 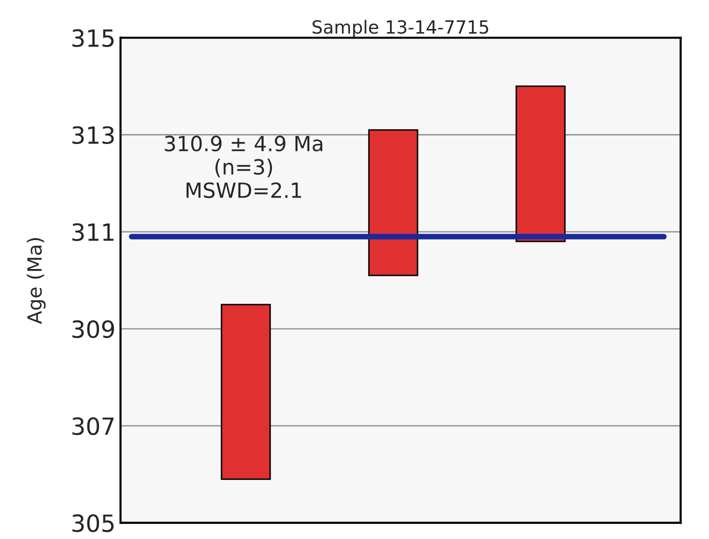 What do you see at coordinates (93, 135) in the screenshot?
I see `y-tick-label: 313` at bounding box center [93, 135].